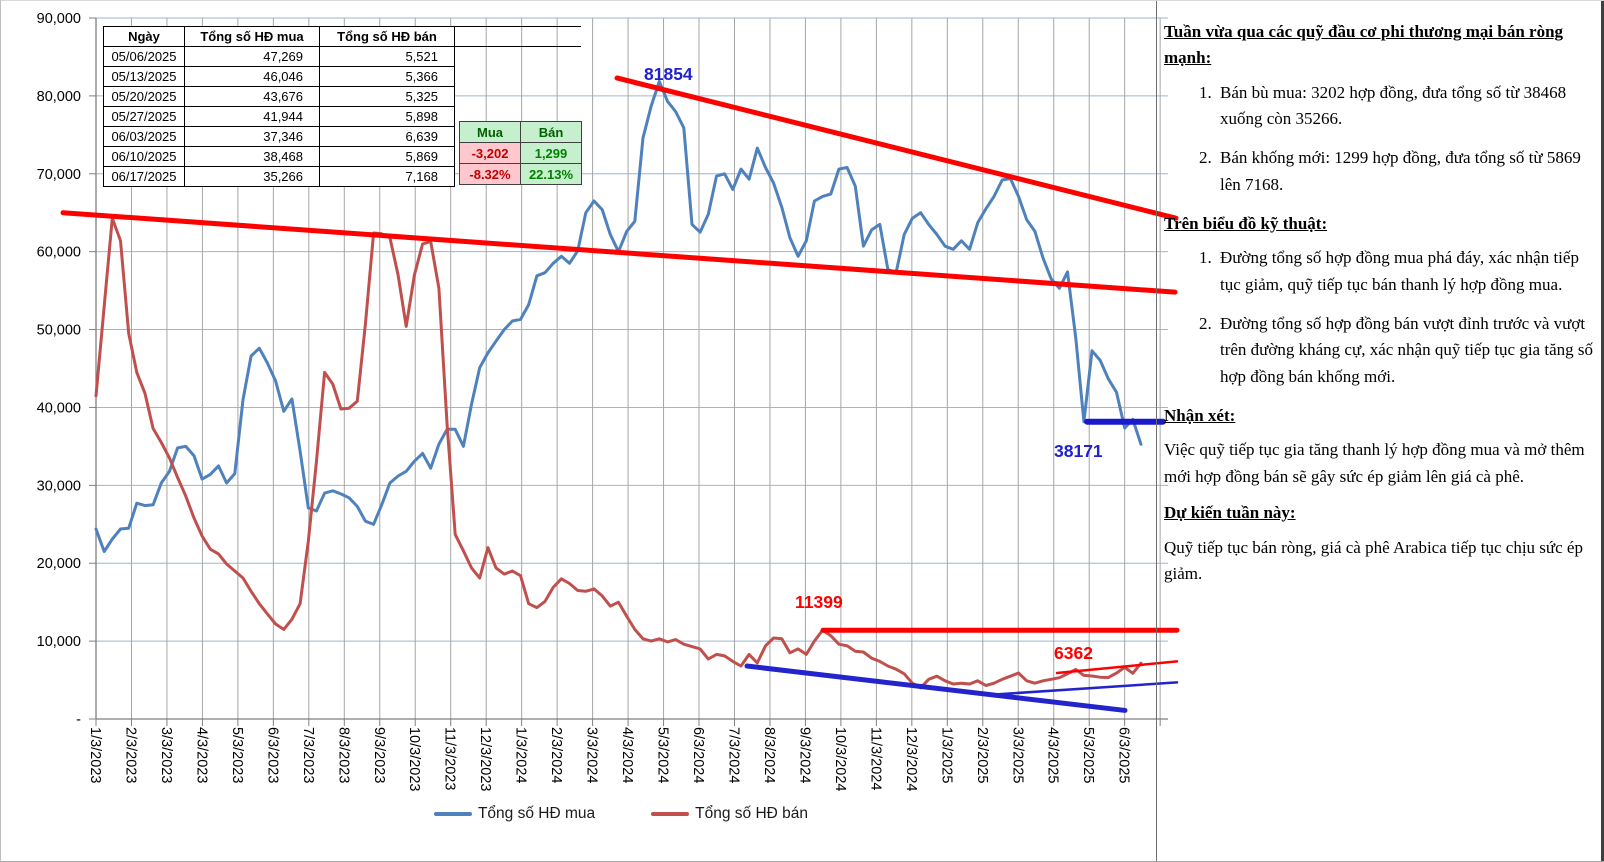 Image resolution: width=1604 pixels, height=862 pixels. I want to click on label-6362: 6362, so click(1073, 653).